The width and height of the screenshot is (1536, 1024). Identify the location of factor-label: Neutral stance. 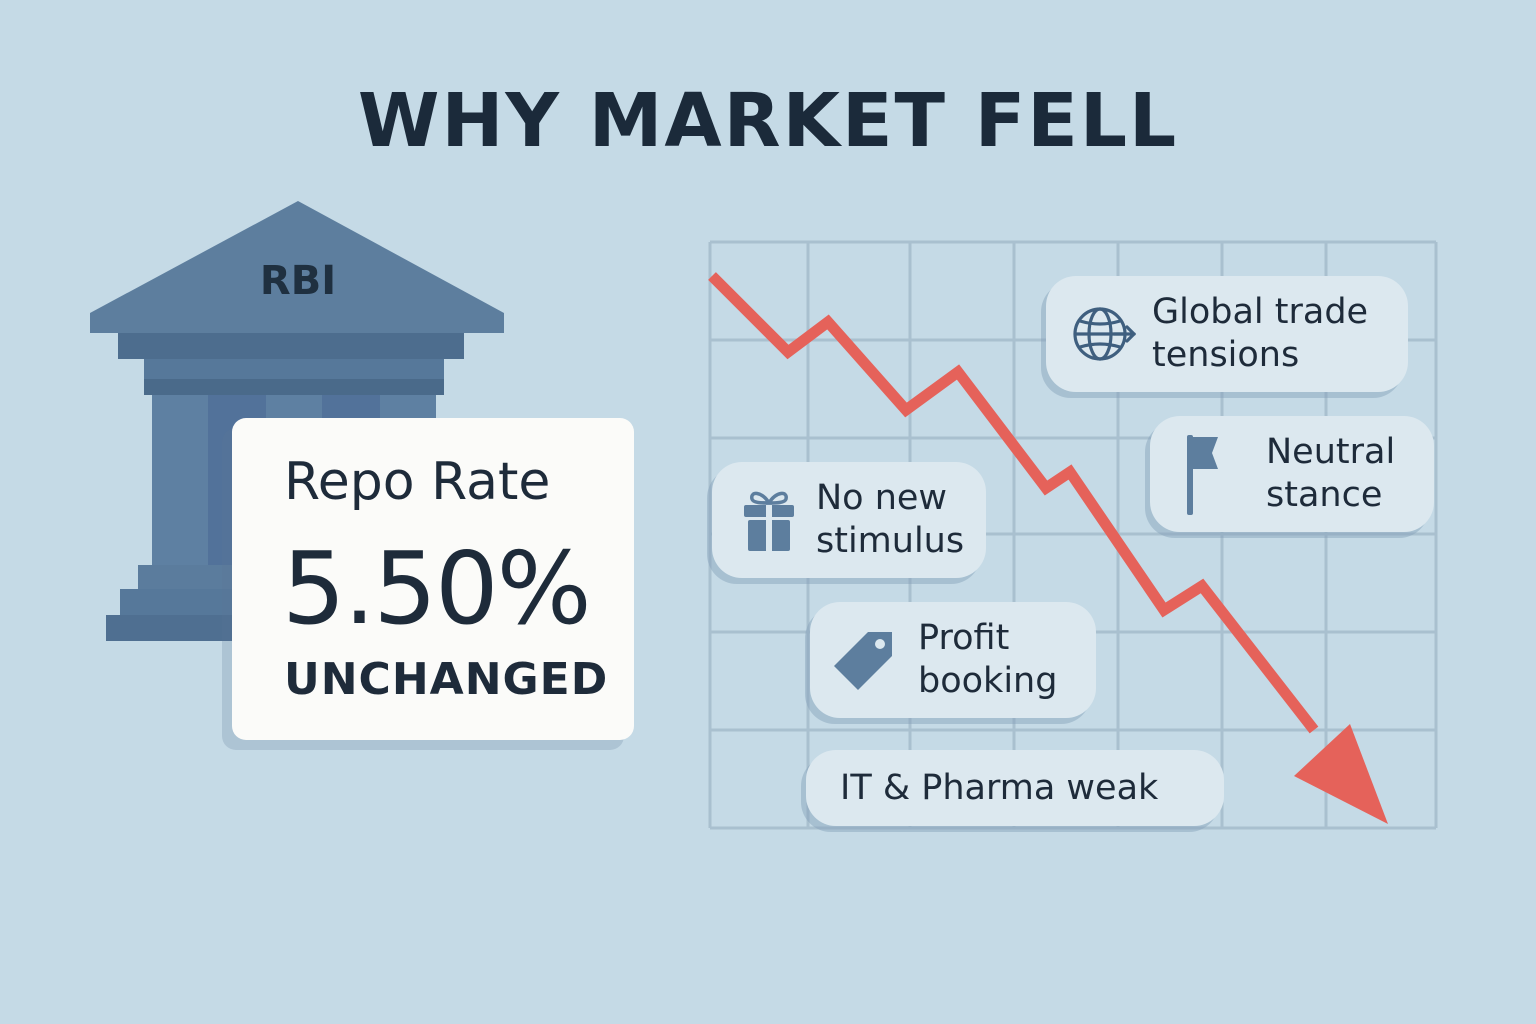
(1331, 473).